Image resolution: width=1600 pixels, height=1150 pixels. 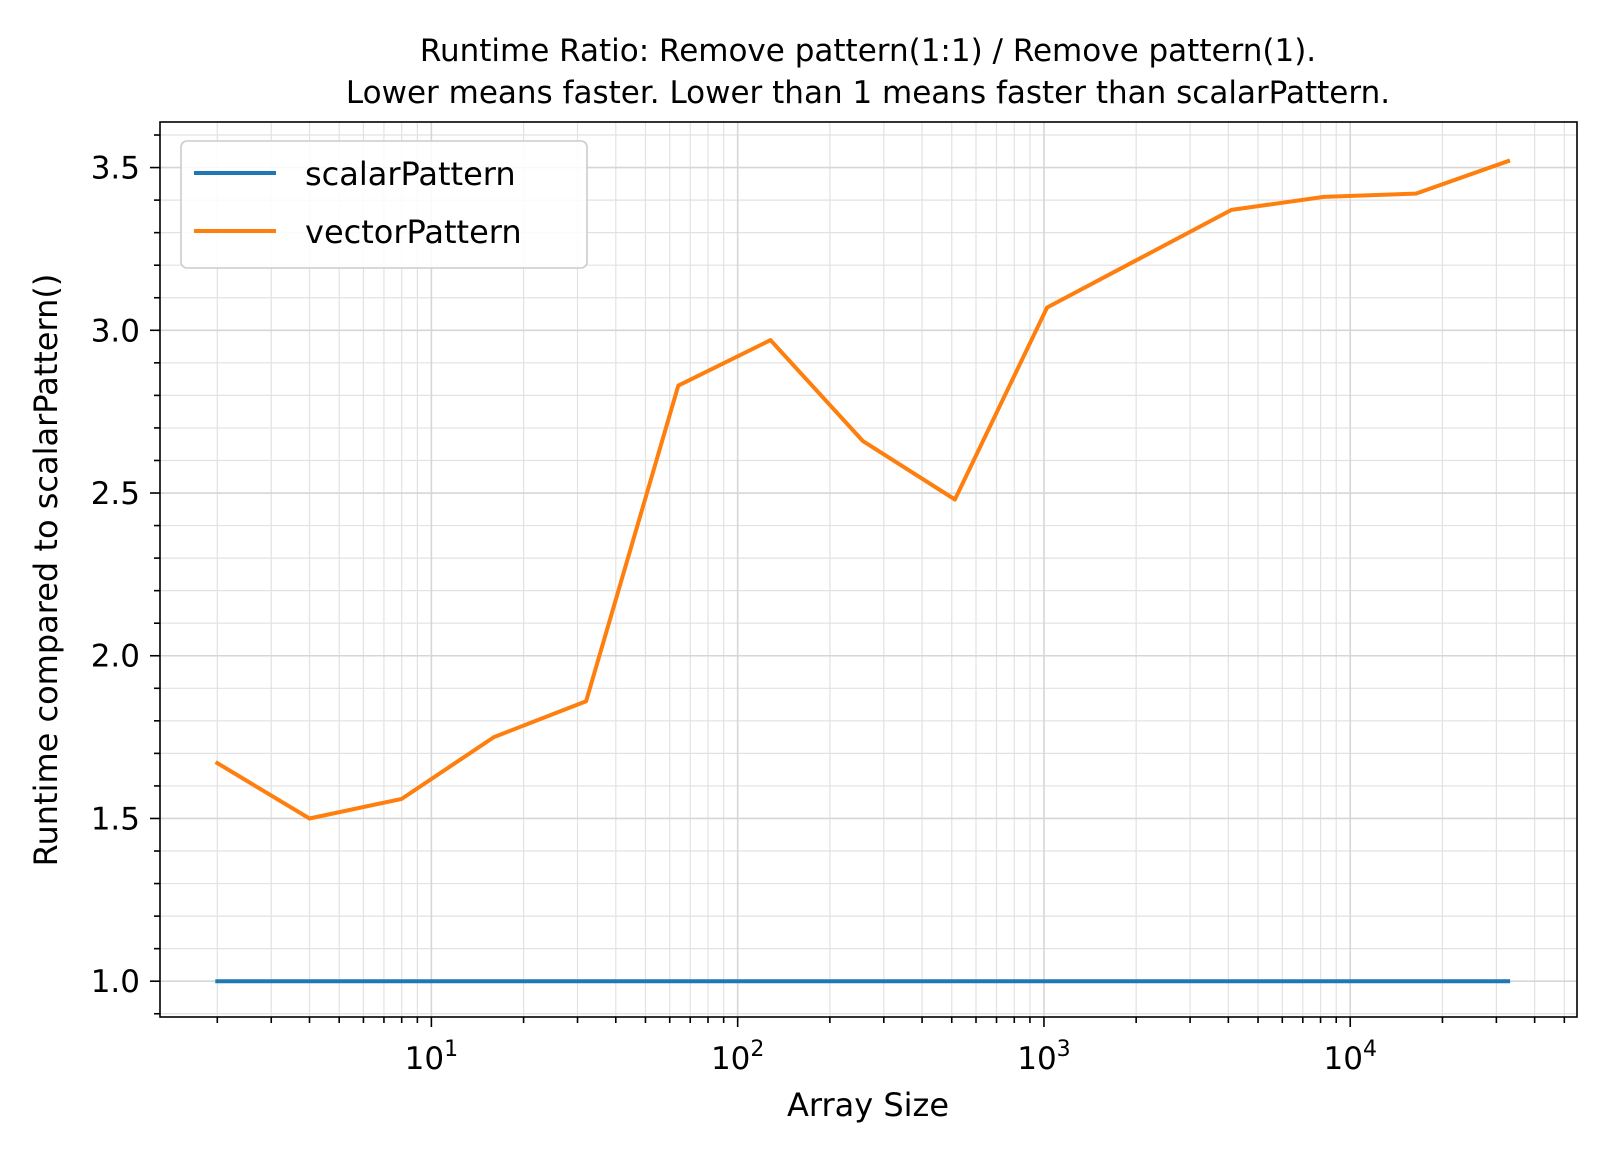 What do you see at coordinates (115, 576) in the screenshot?
I see `y-tick-labels: 1.0 1.5 2.0 2.5 3.0 3.5` at bounding box center [115, 576].